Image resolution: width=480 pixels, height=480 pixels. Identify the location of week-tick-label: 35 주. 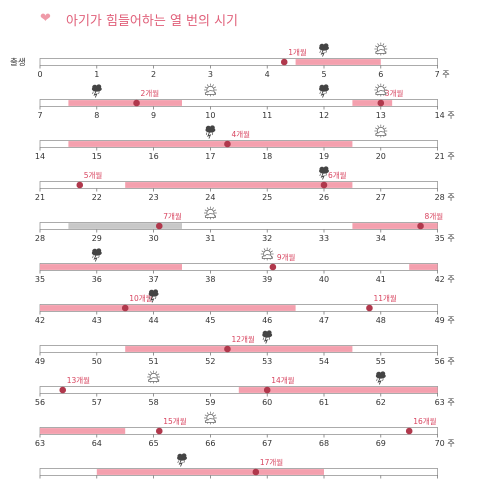
(445, 238).